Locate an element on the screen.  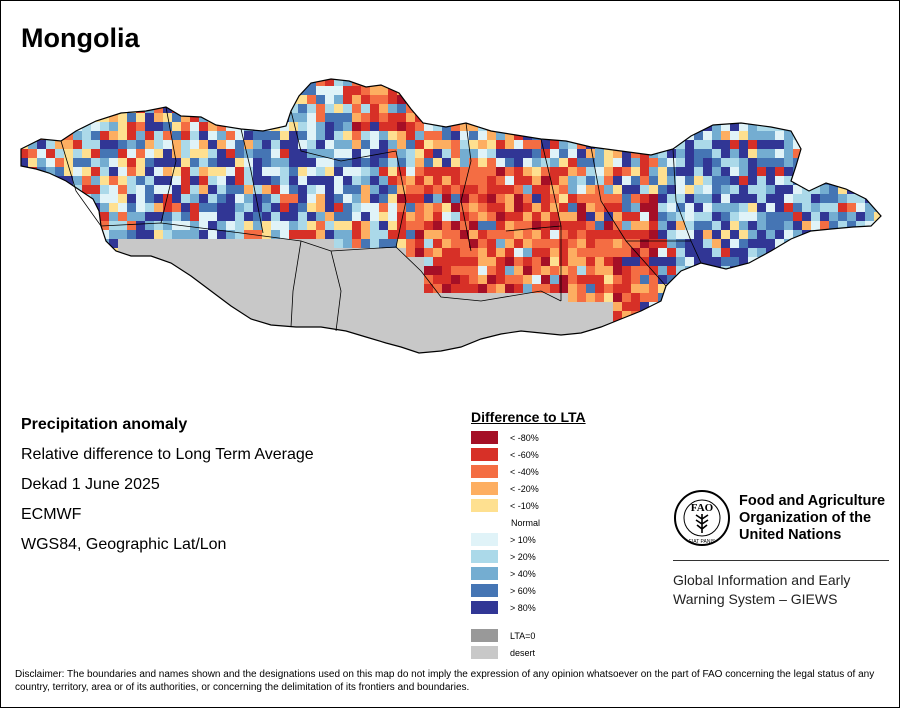
legend-swatch is located at coordinates (484, 539).